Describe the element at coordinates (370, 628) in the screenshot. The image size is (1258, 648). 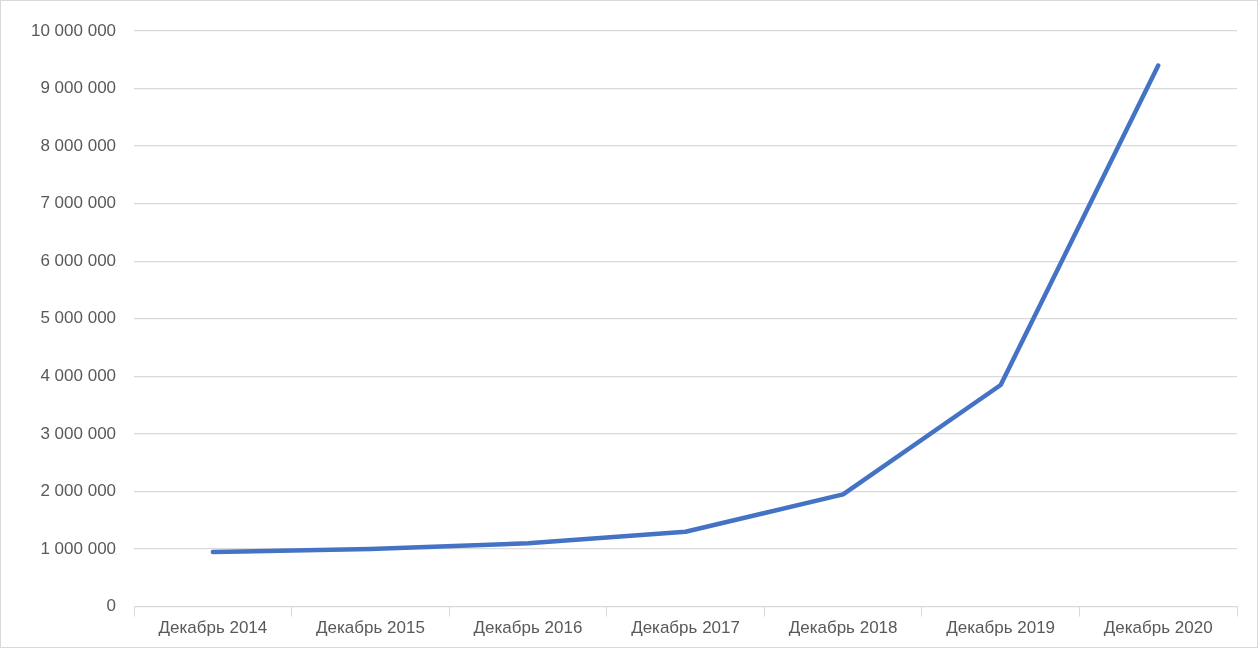
I see `x-tick-label: Декабрь 2015` at that location.